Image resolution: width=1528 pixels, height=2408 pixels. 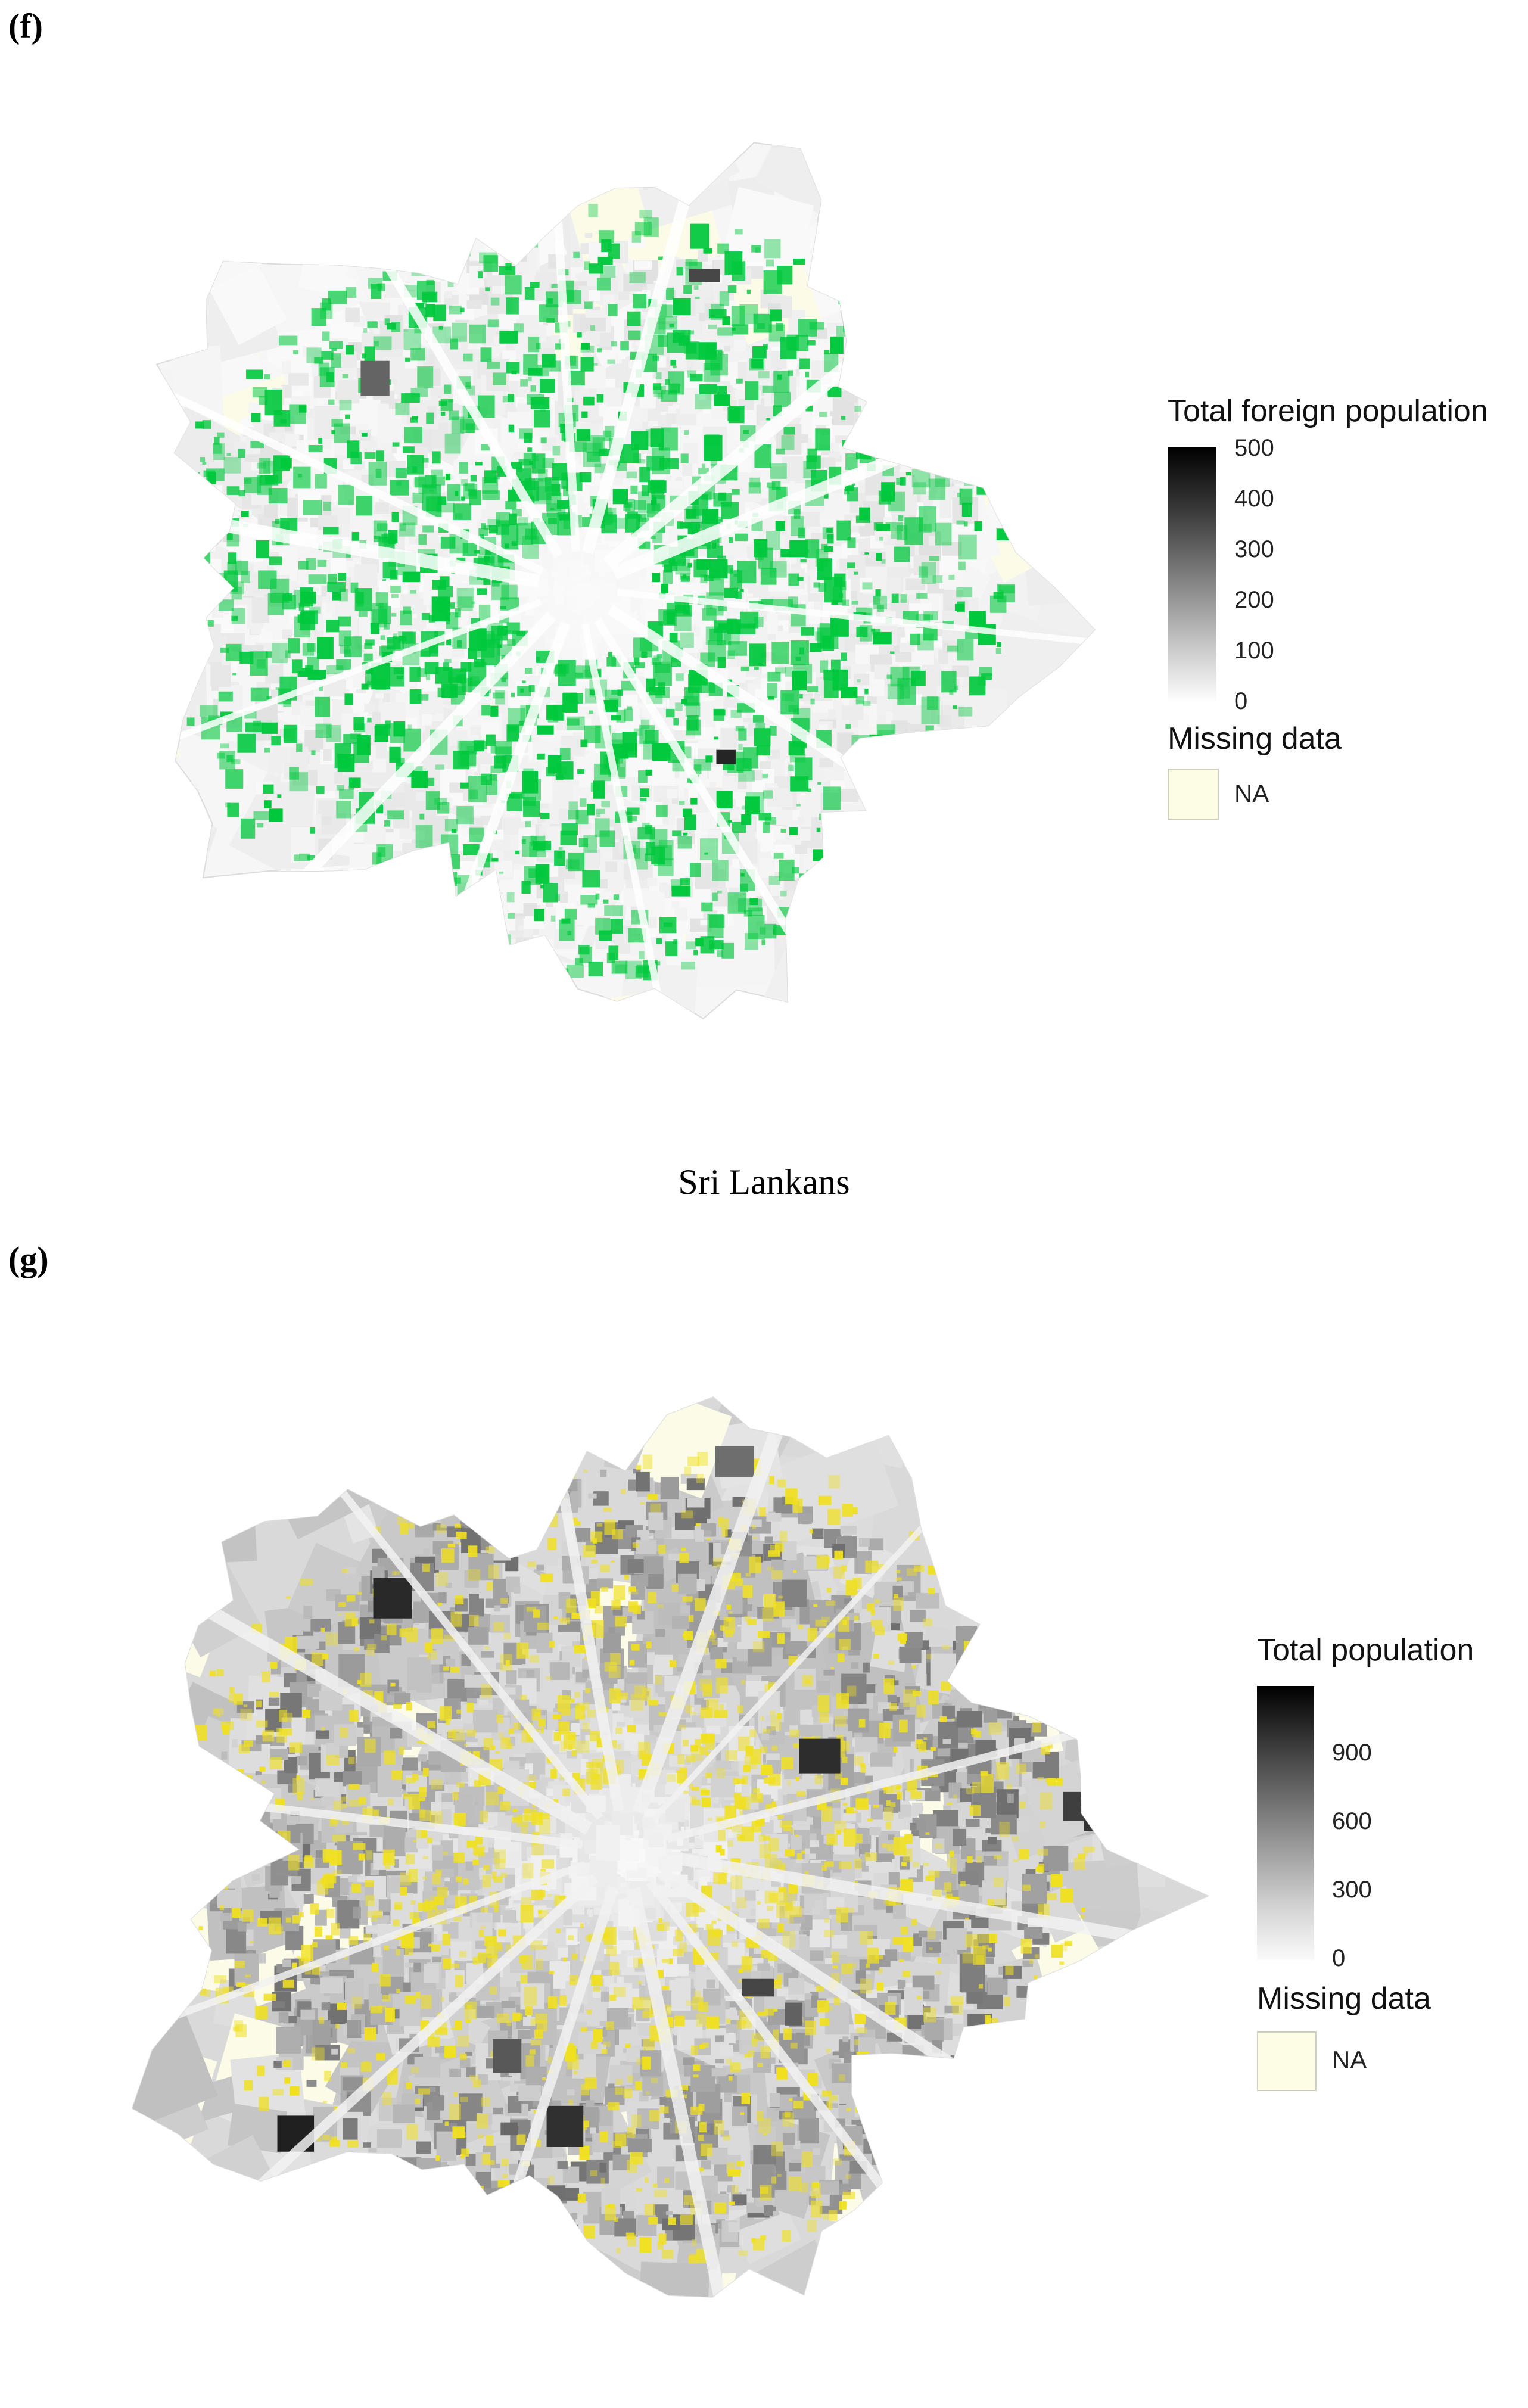 What do you see at coordinates (1255, 738) in the screenshot?
I see `legend-f-missing-title: Missing data` at bounding box center [1255, 738].